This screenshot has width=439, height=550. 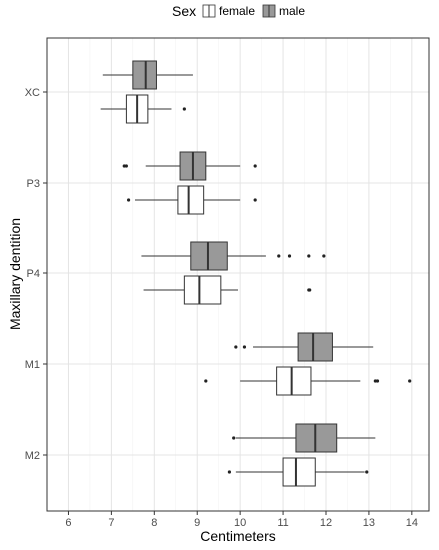 I want to click on box-female-P3, so click(x=191, y=200).